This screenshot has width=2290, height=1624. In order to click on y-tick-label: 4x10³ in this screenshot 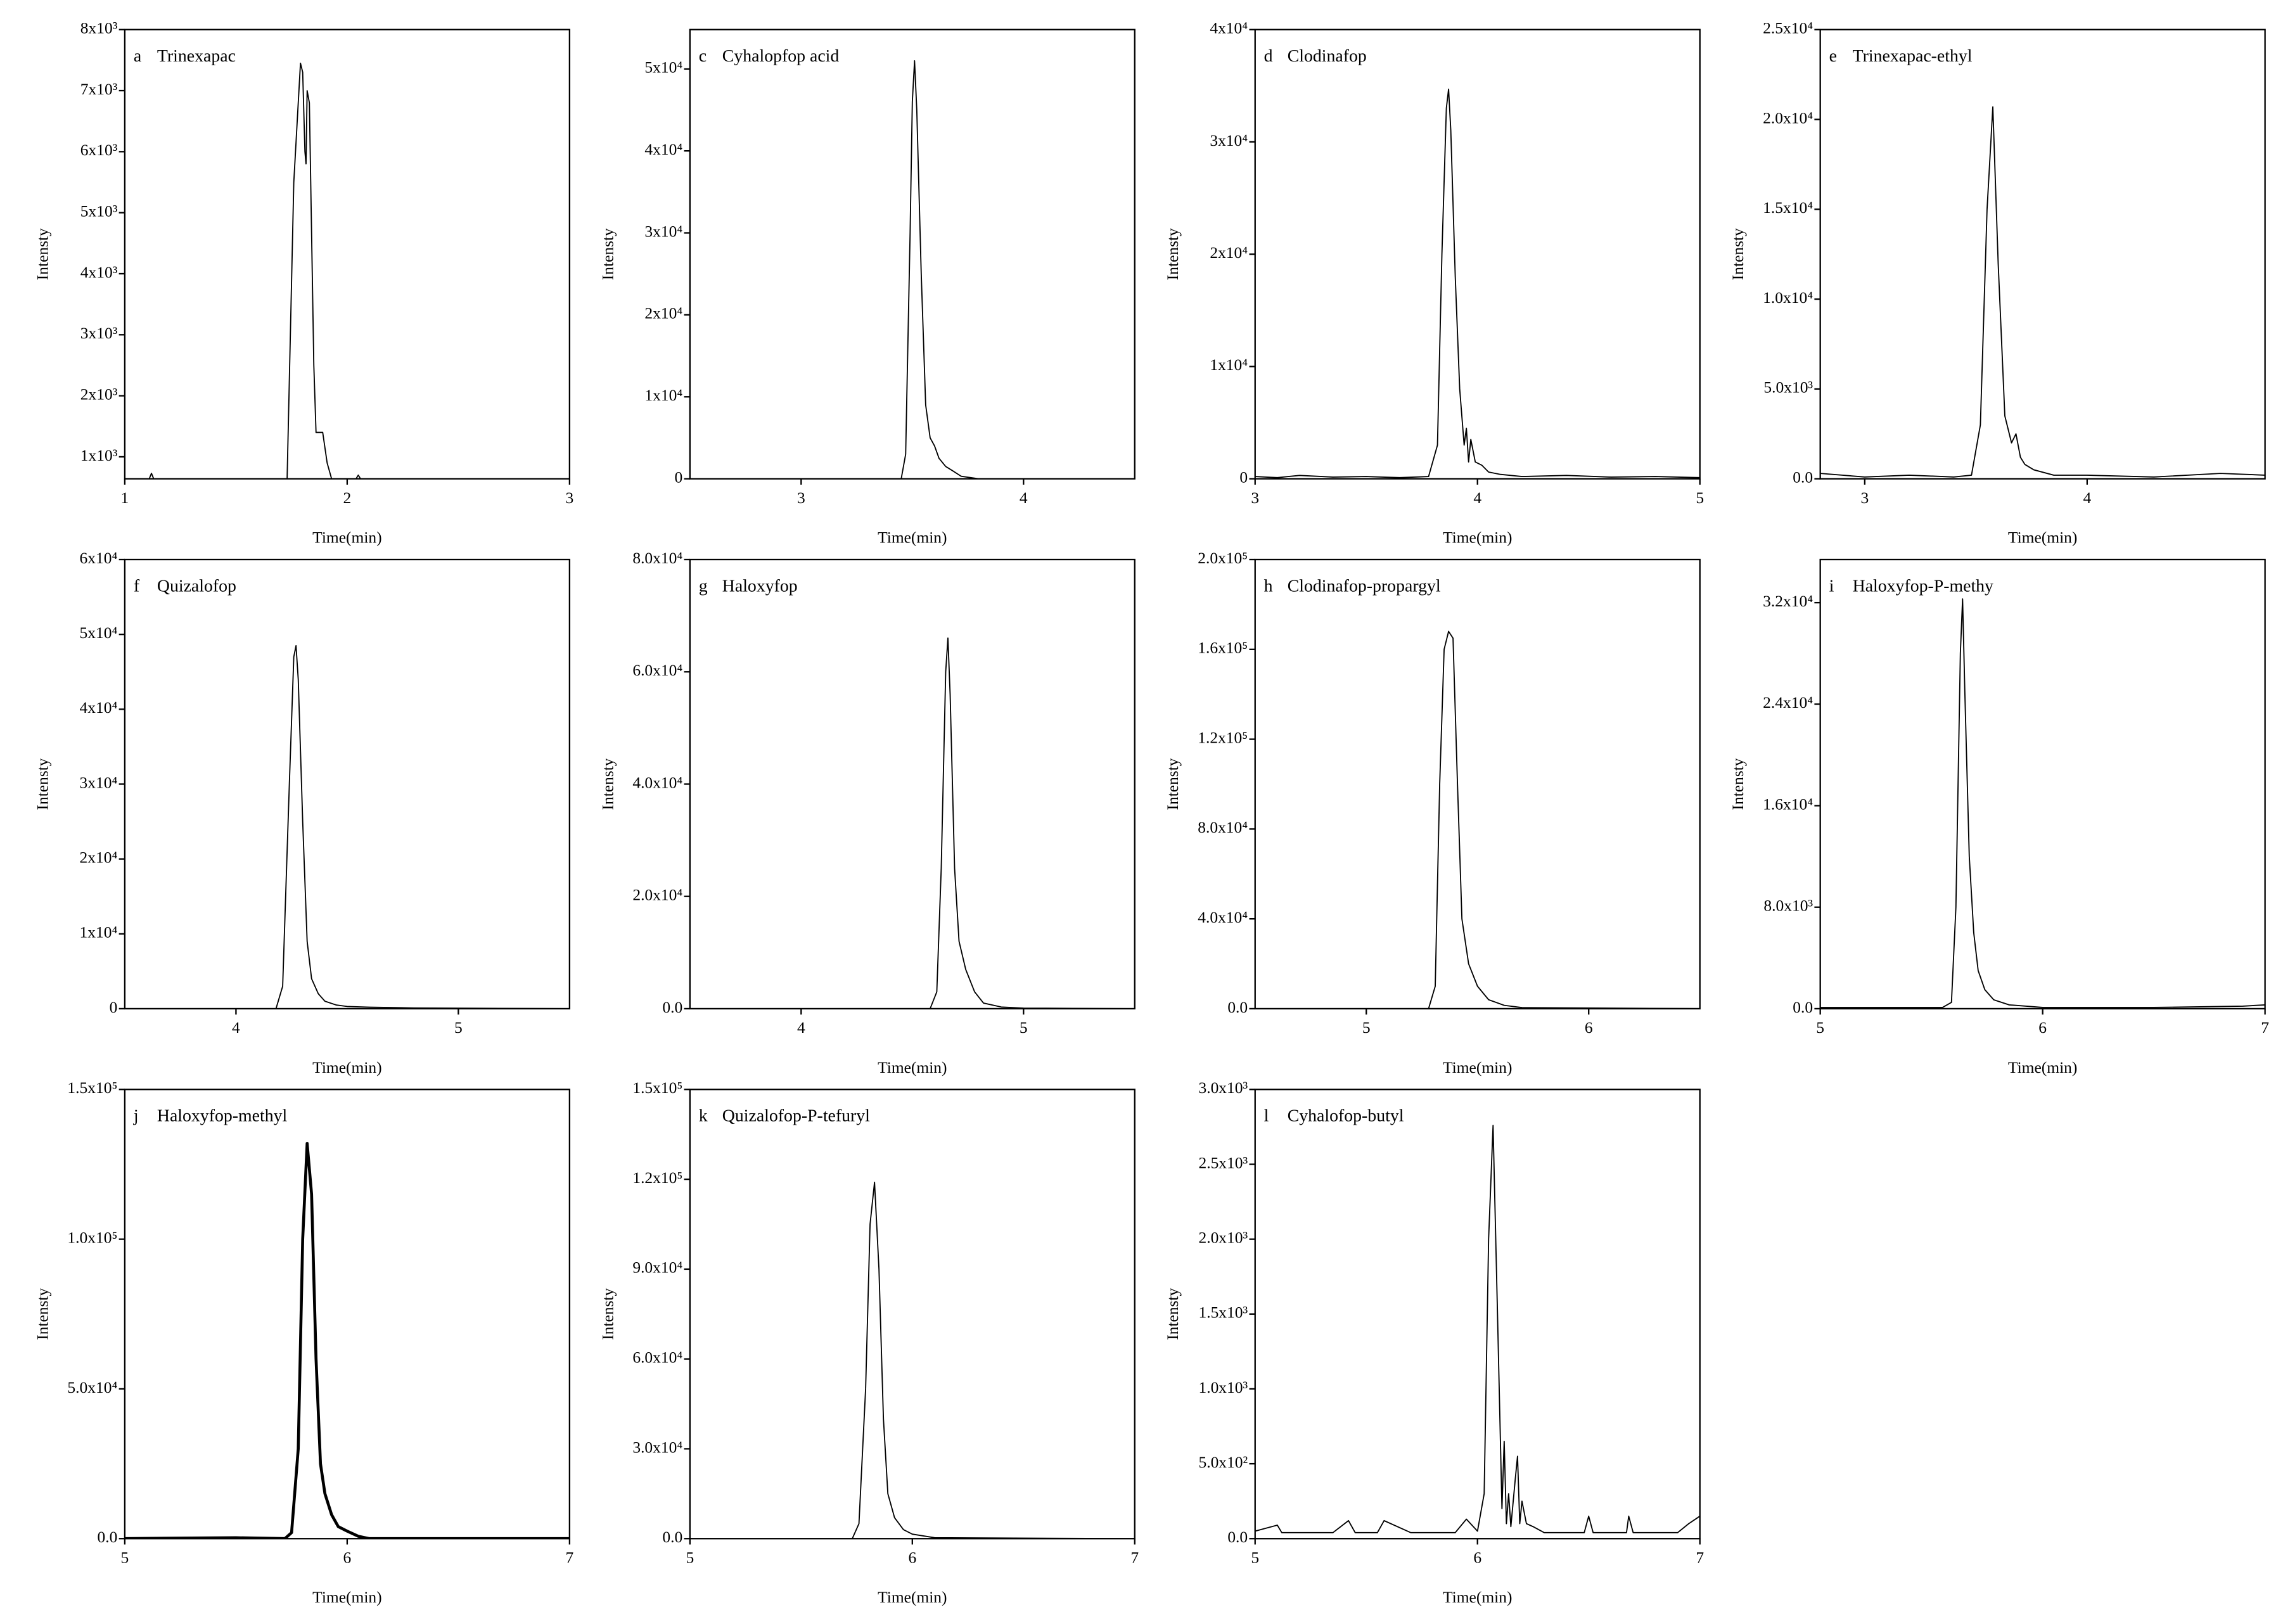, I will do `click(99, 272)`.